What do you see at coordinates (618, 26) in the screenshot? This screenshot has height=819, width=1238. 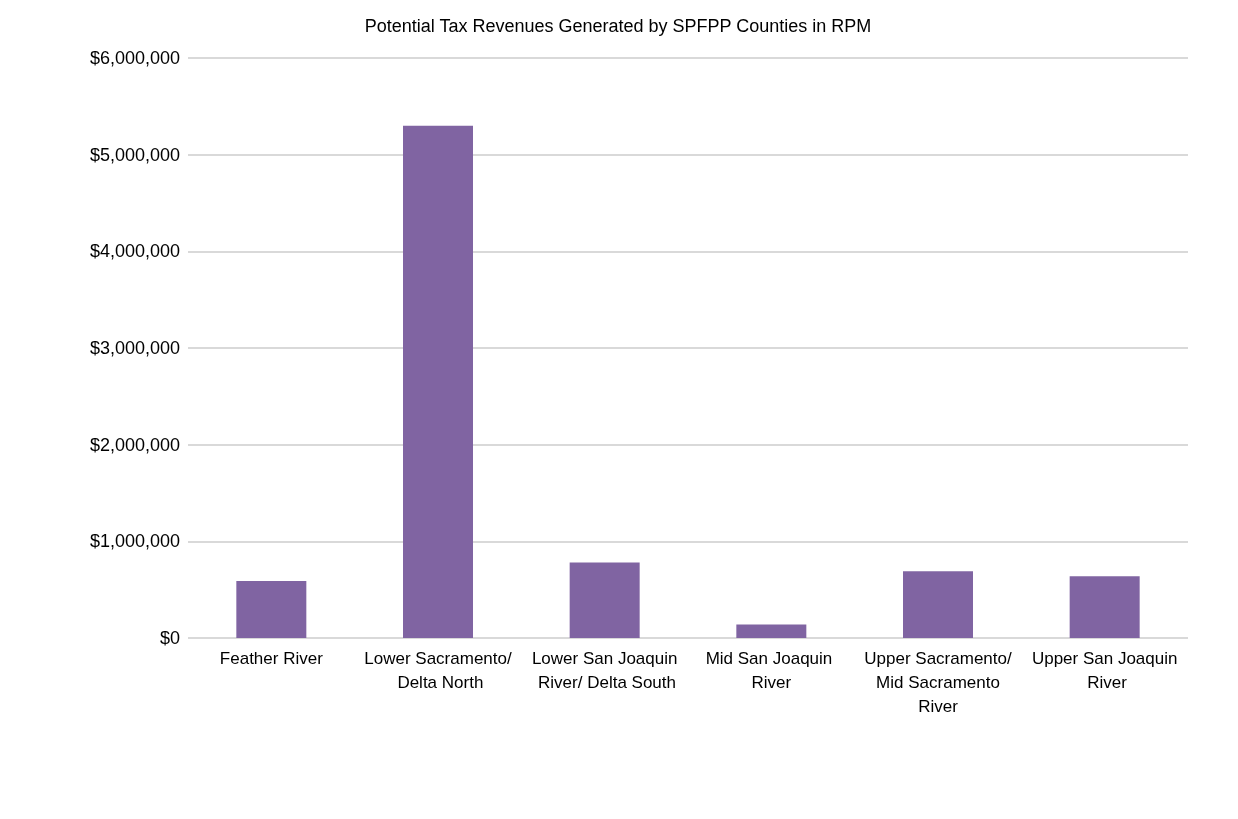 I see `chart-title: Potential Tax Revenues Generated by SPFPP Counties in RPM` at bounding box center [618, 26].